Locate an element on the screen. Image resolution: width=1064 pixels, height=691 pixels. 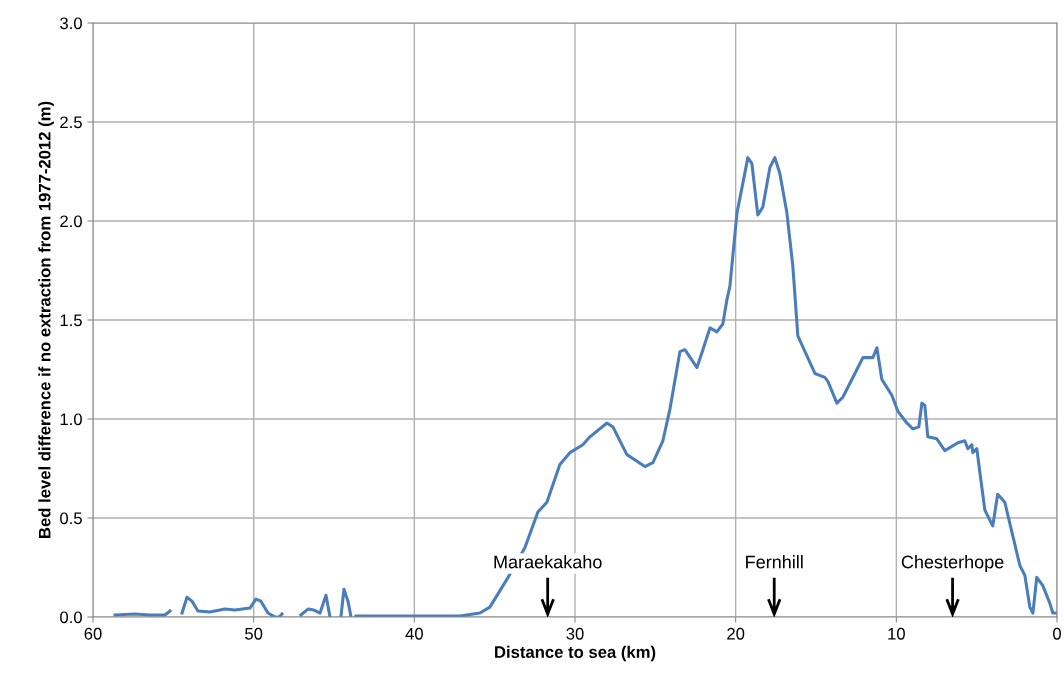
y-tick-label: 0.0 is located at coordinates (71, 617).